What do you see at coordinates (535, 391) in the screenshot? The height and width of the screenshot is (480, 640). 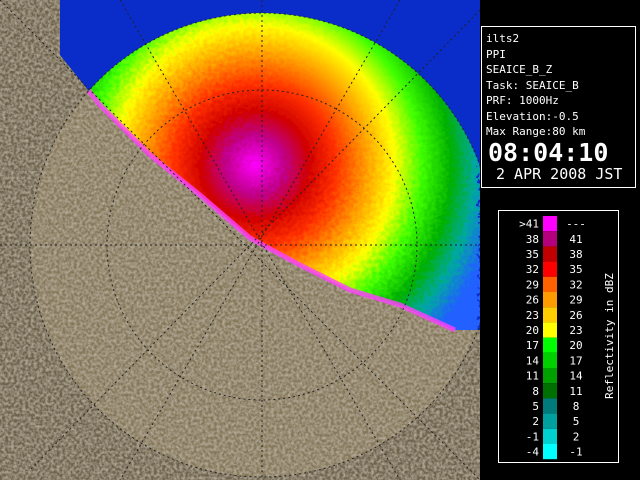 I see `legend-low: 8` at bounding box center [535, 391].